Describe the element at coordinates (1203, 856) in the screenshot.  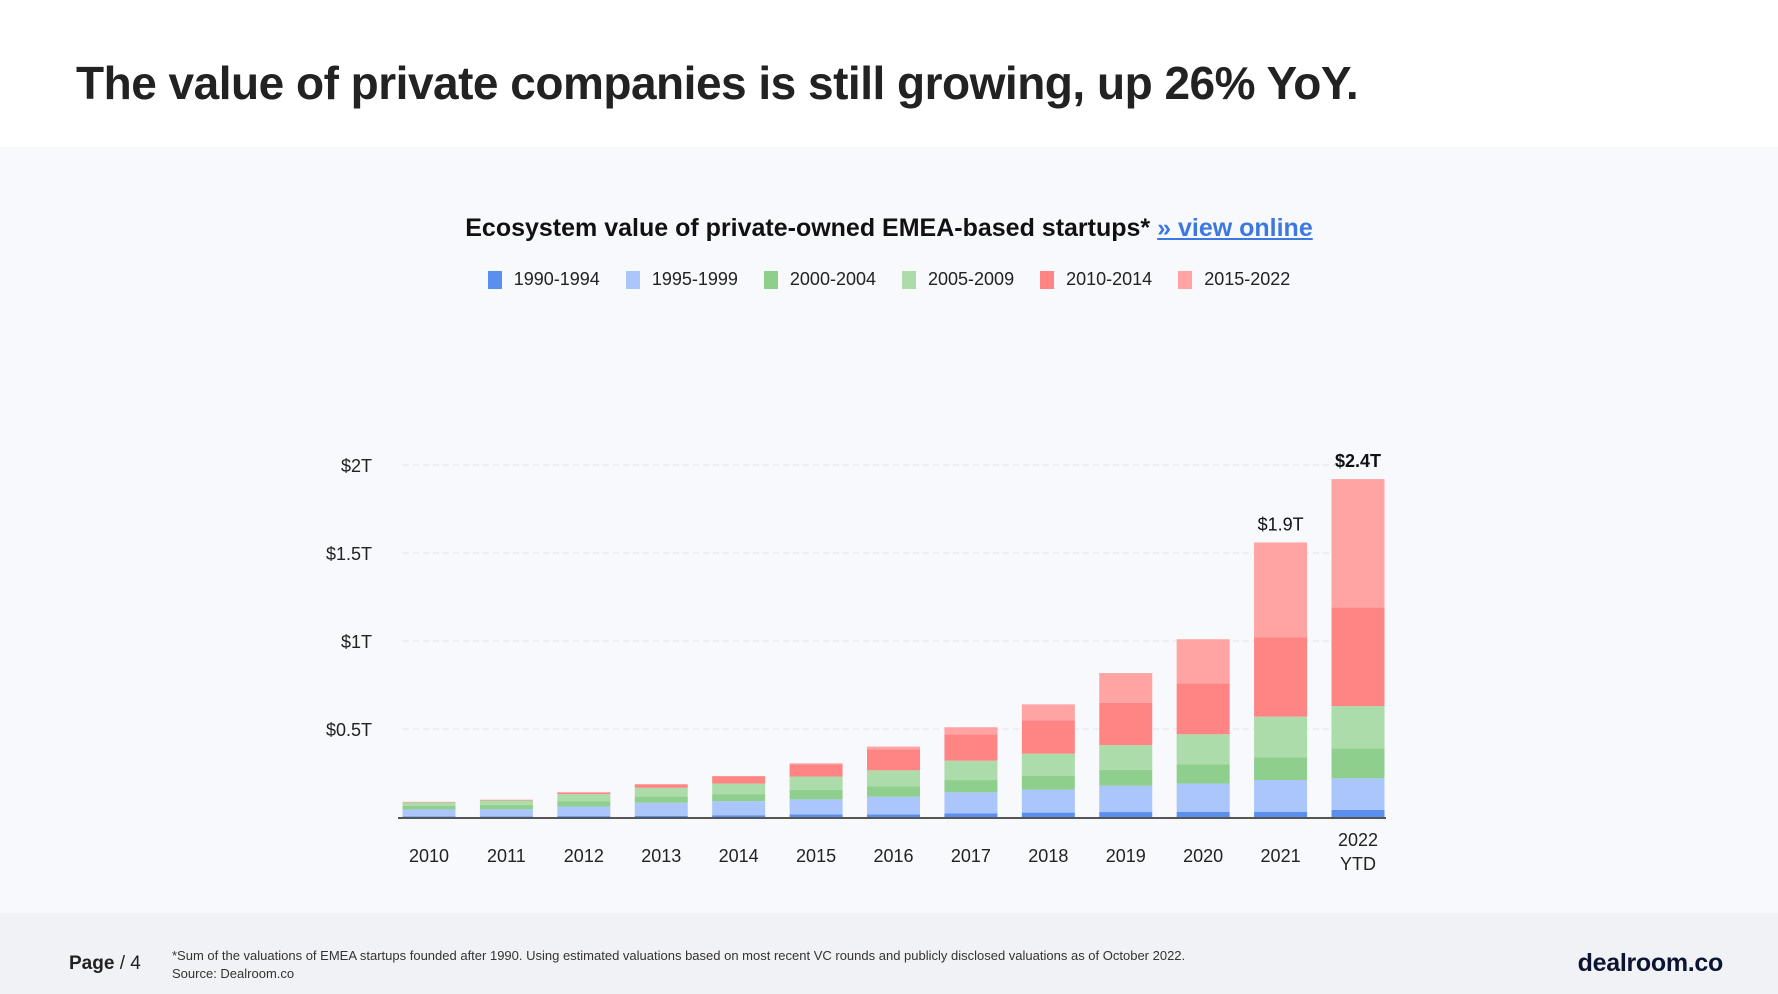
I see `x-tick-label: 2020` at that location.